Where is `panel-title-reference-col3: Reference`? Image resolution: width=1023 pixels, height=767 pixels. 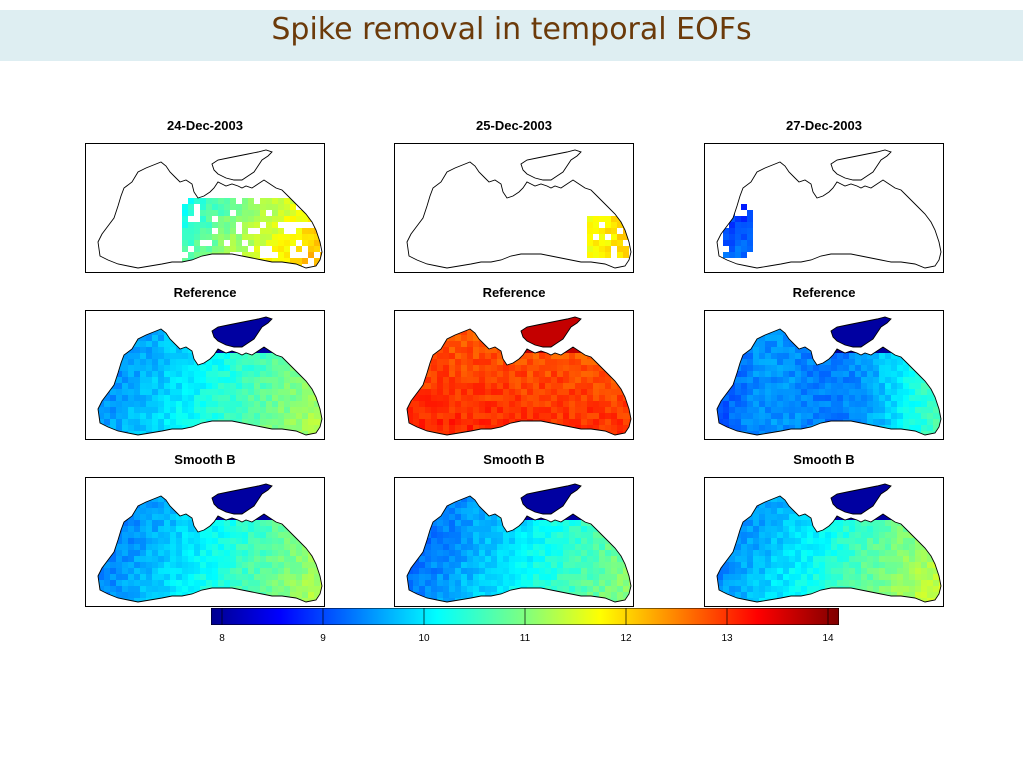 panel-title-reference-col3: Reference is located at coordinates (824, 292).